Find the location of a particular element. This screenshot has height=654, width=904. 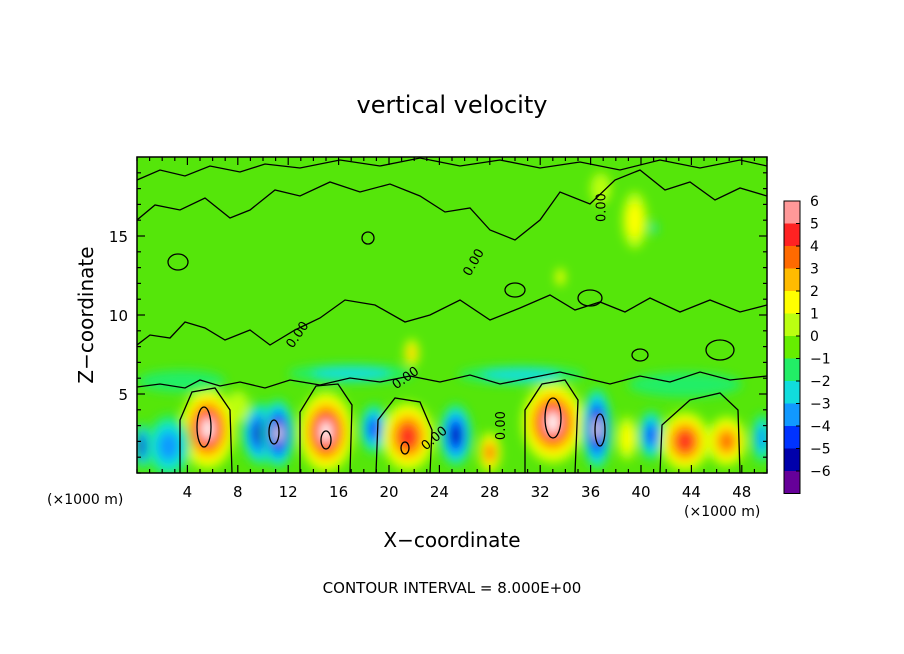

y-tick-label: 15 is located at coordinates (118, 237).